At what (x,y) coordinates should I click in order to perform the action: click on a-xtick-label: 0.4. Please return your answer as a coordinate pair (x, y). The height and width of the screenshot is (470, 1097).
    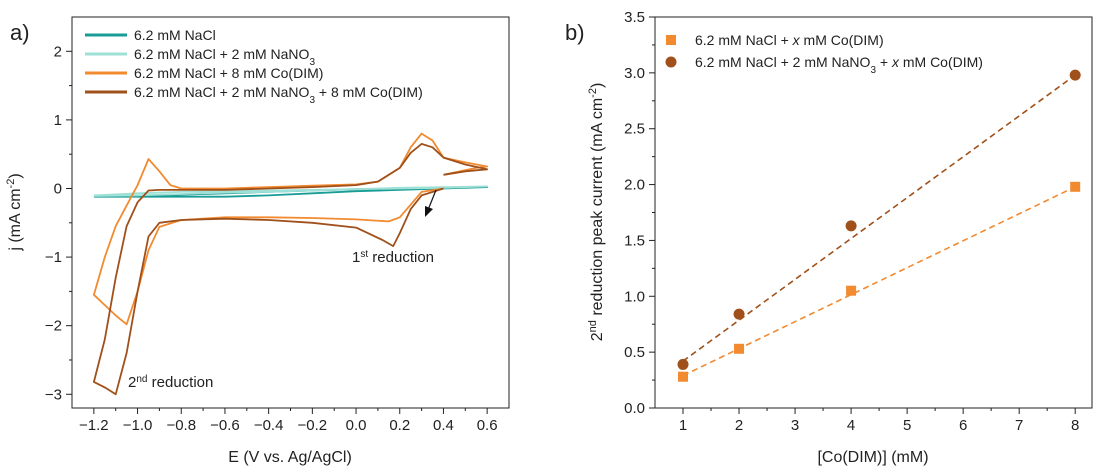
    Looking at the image, I should click on (443, 425).